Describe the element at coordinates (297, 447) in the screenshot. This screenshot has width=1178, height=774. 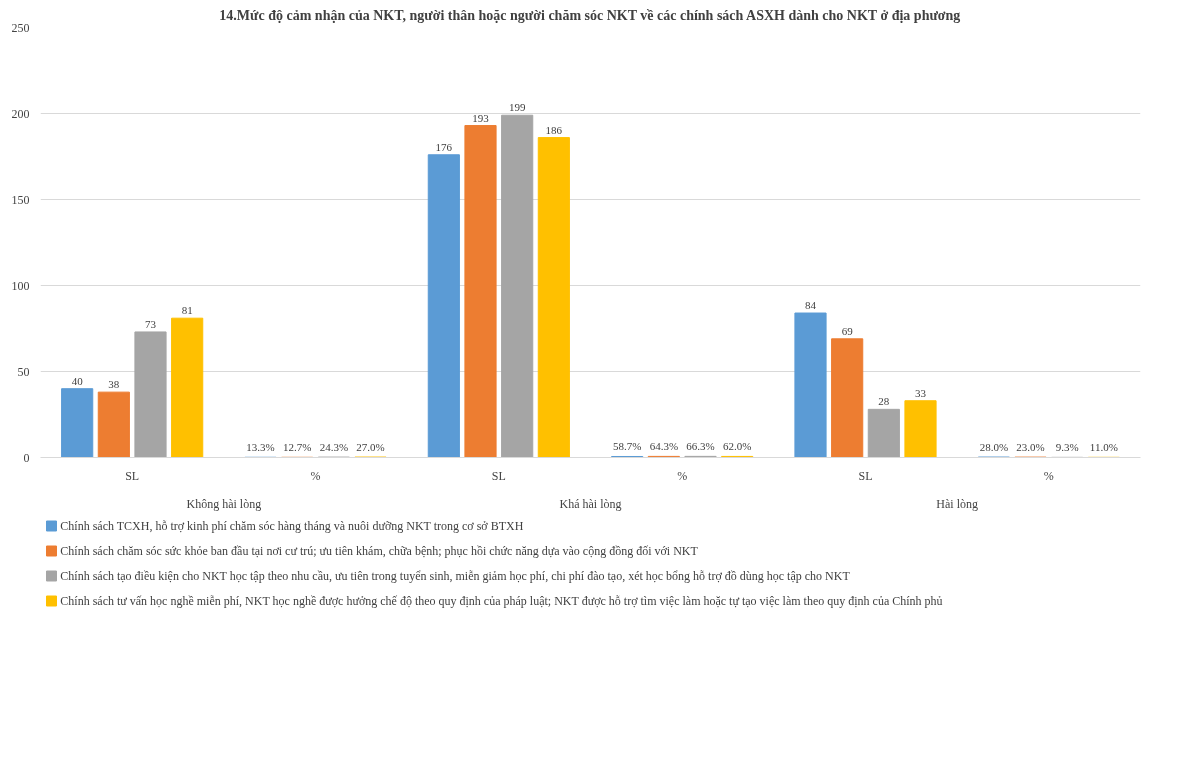
I see `data-label: 12.7%` at that location.